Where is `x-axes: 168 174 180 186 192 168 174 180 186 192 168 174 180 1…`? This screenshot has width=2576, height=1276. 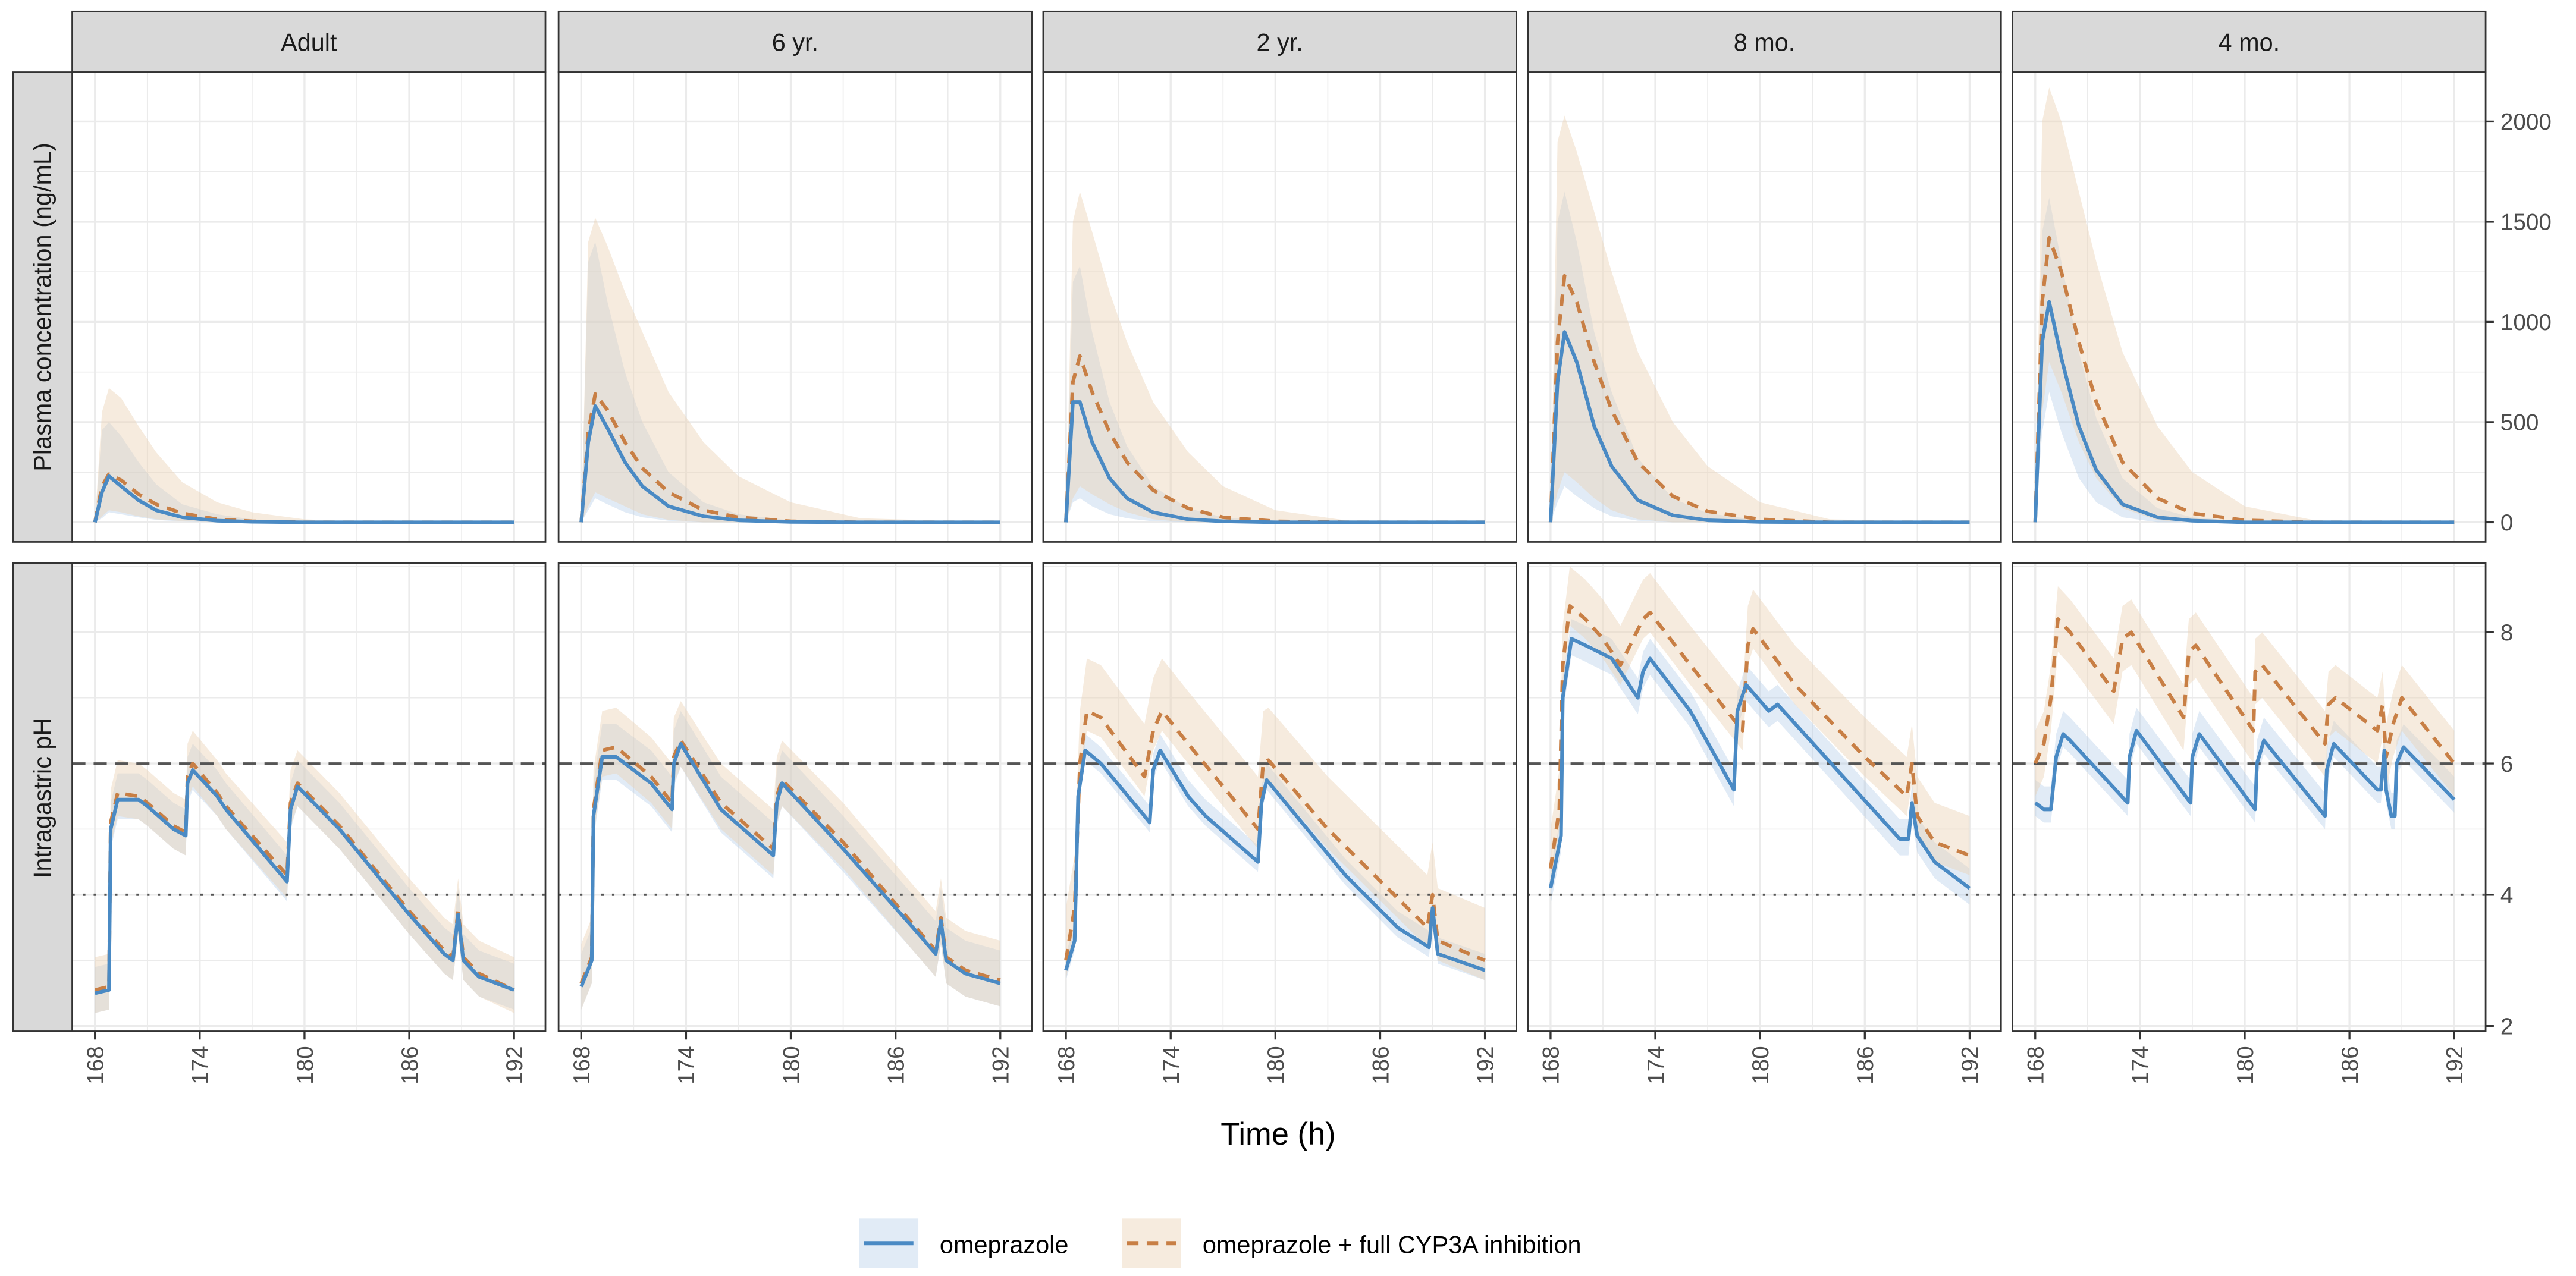 x-axes: 168 174 180 186 192 168 174 180 186 192 168 174 180 1… is located at coordinates (1275, 1058).